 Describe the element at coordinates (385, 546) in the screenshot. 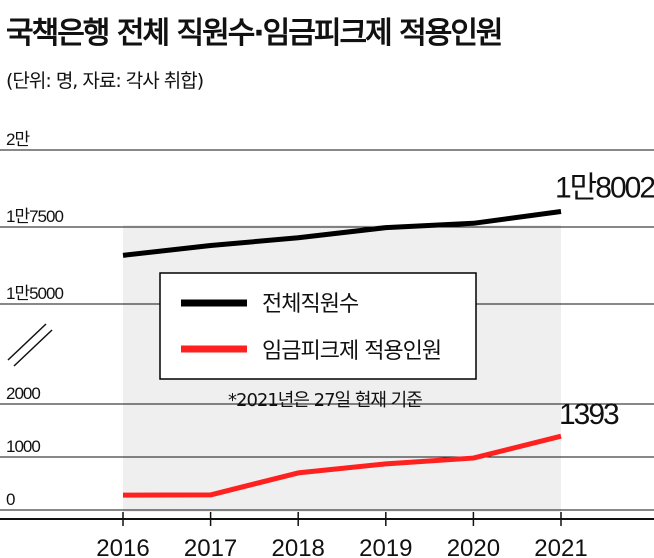

I see `x-tick-label: 2019` at that location.